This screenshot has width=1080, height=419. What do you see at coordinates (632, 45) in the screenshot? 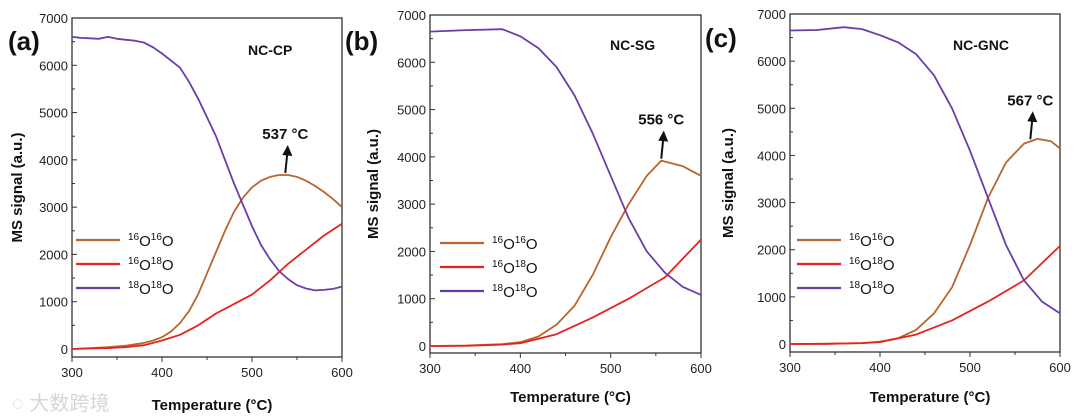
I see `sample-name: NC-SG` at bounding box center [632, 45].